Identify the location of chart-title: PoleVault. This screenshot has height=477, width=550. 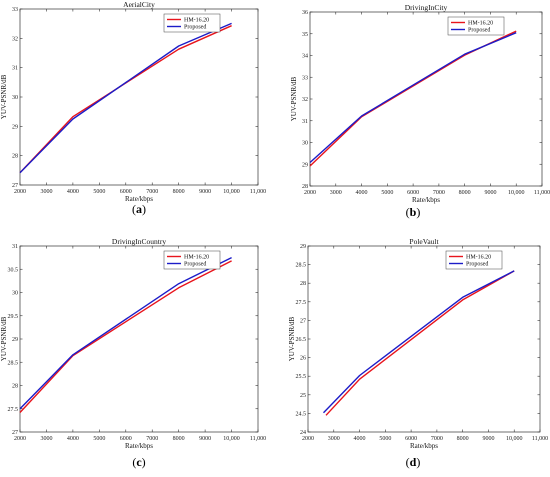
(424, 241).